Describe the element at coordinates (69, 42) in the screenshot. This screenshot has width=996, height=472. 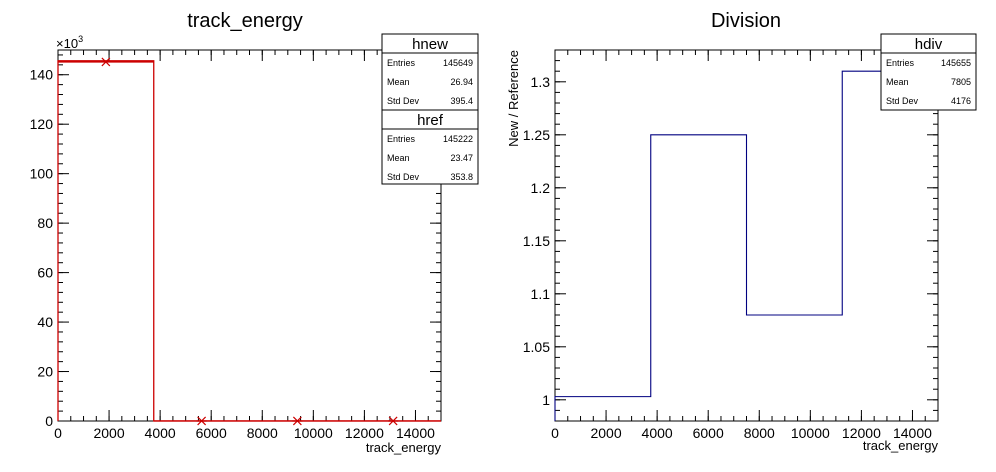
I see `left-y-multiplier: ×10³` at that location.